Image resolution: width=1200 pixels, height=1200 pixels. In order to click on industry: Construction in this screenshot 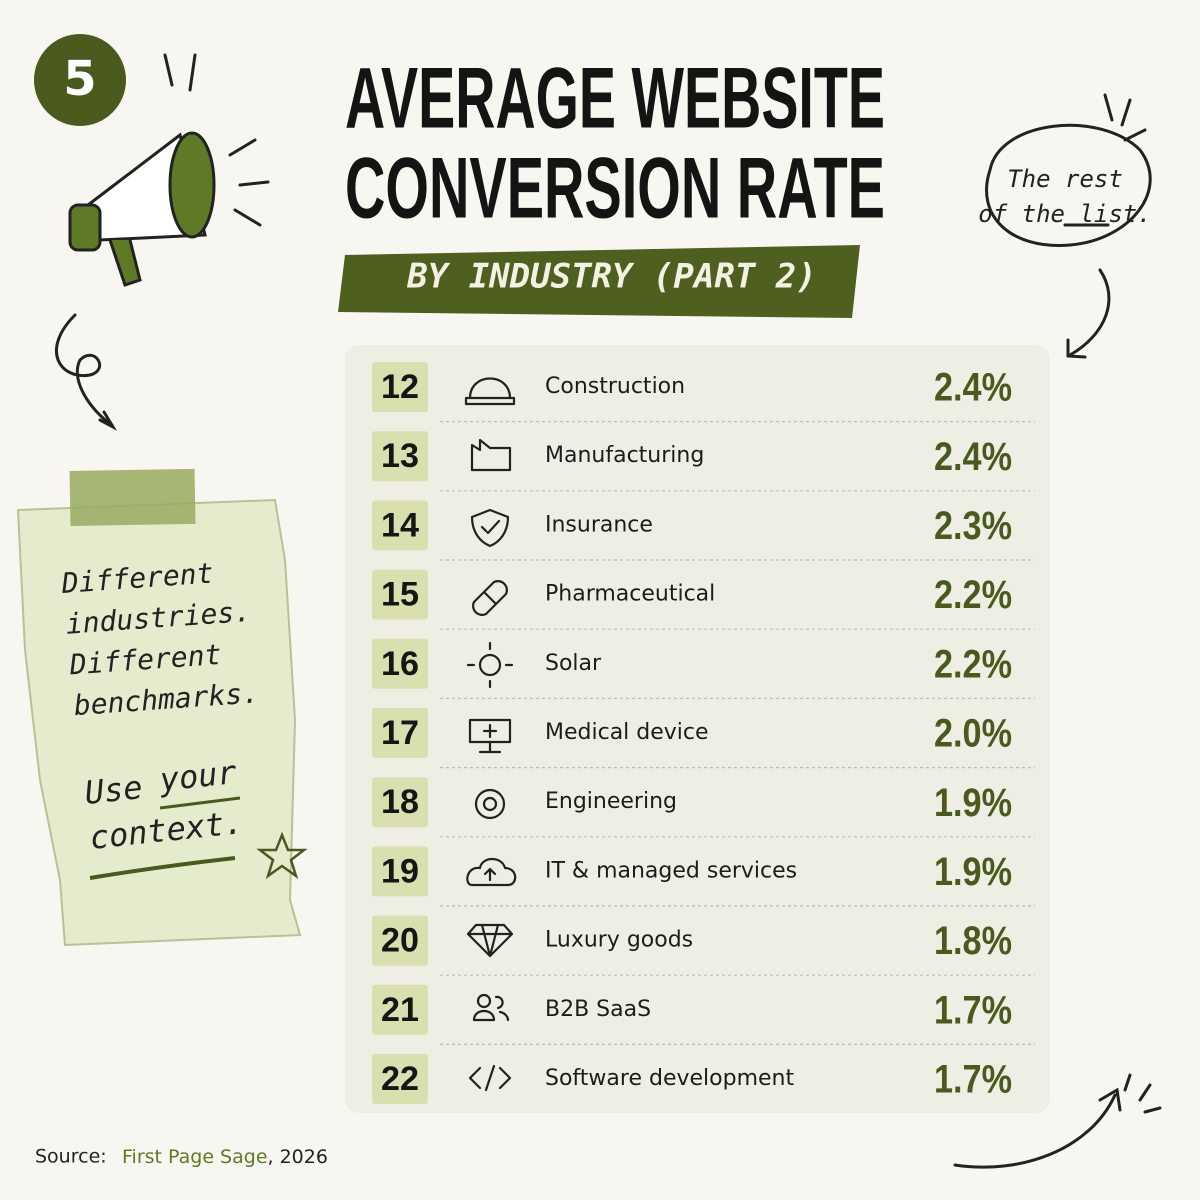, I will do `click(615, 386)`.